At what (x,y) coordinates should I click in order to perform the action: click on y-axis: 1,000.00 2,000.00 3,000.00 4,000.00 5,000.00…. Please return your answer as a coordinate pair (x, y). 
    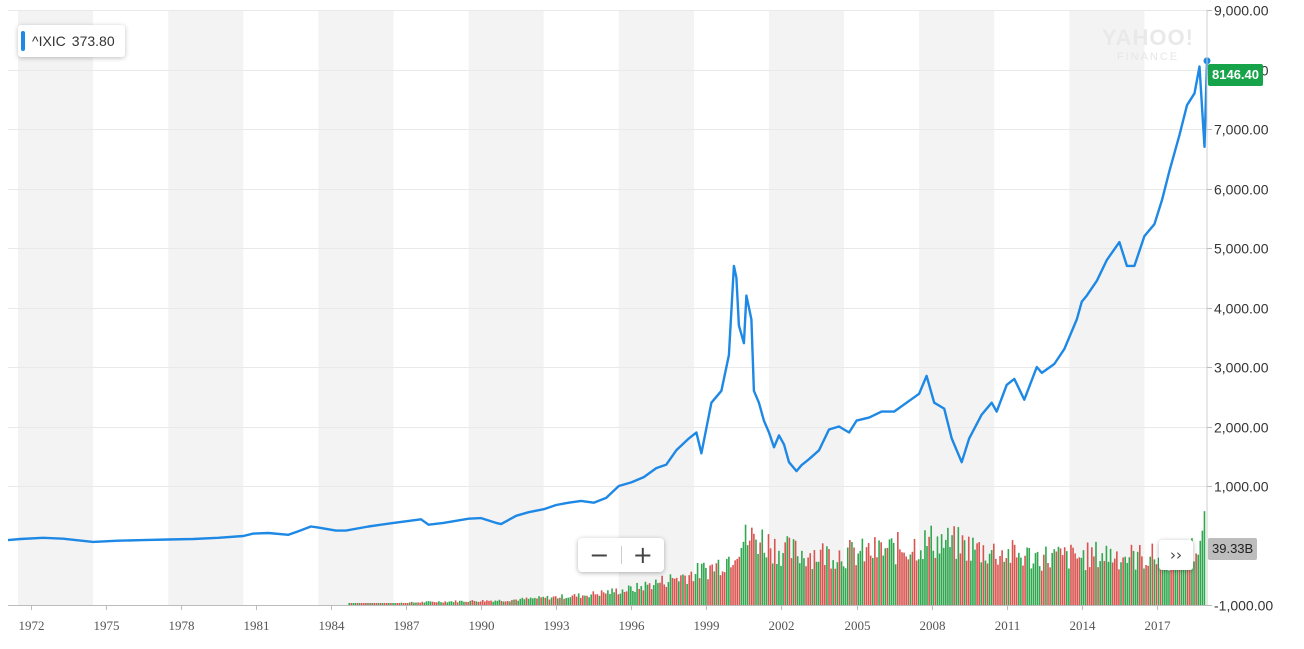
    Looking at the image, I should click on (1239, 308).